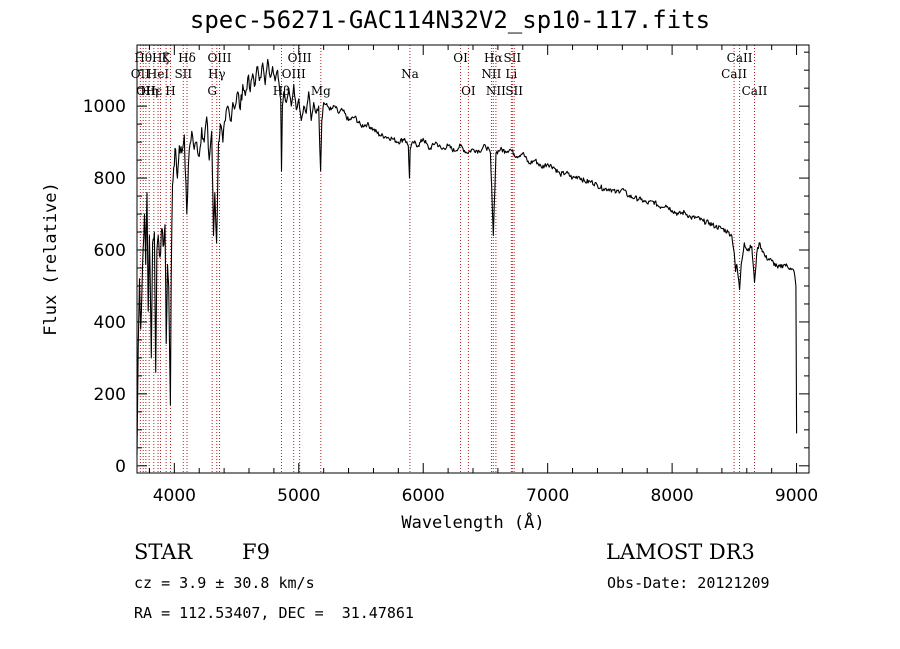 This screenshot has height=649, width=900. What do you see at coordinates (298, 496) in the screenshot?
I see `x-tick-label: 5000` at bounding box center [298, 496].